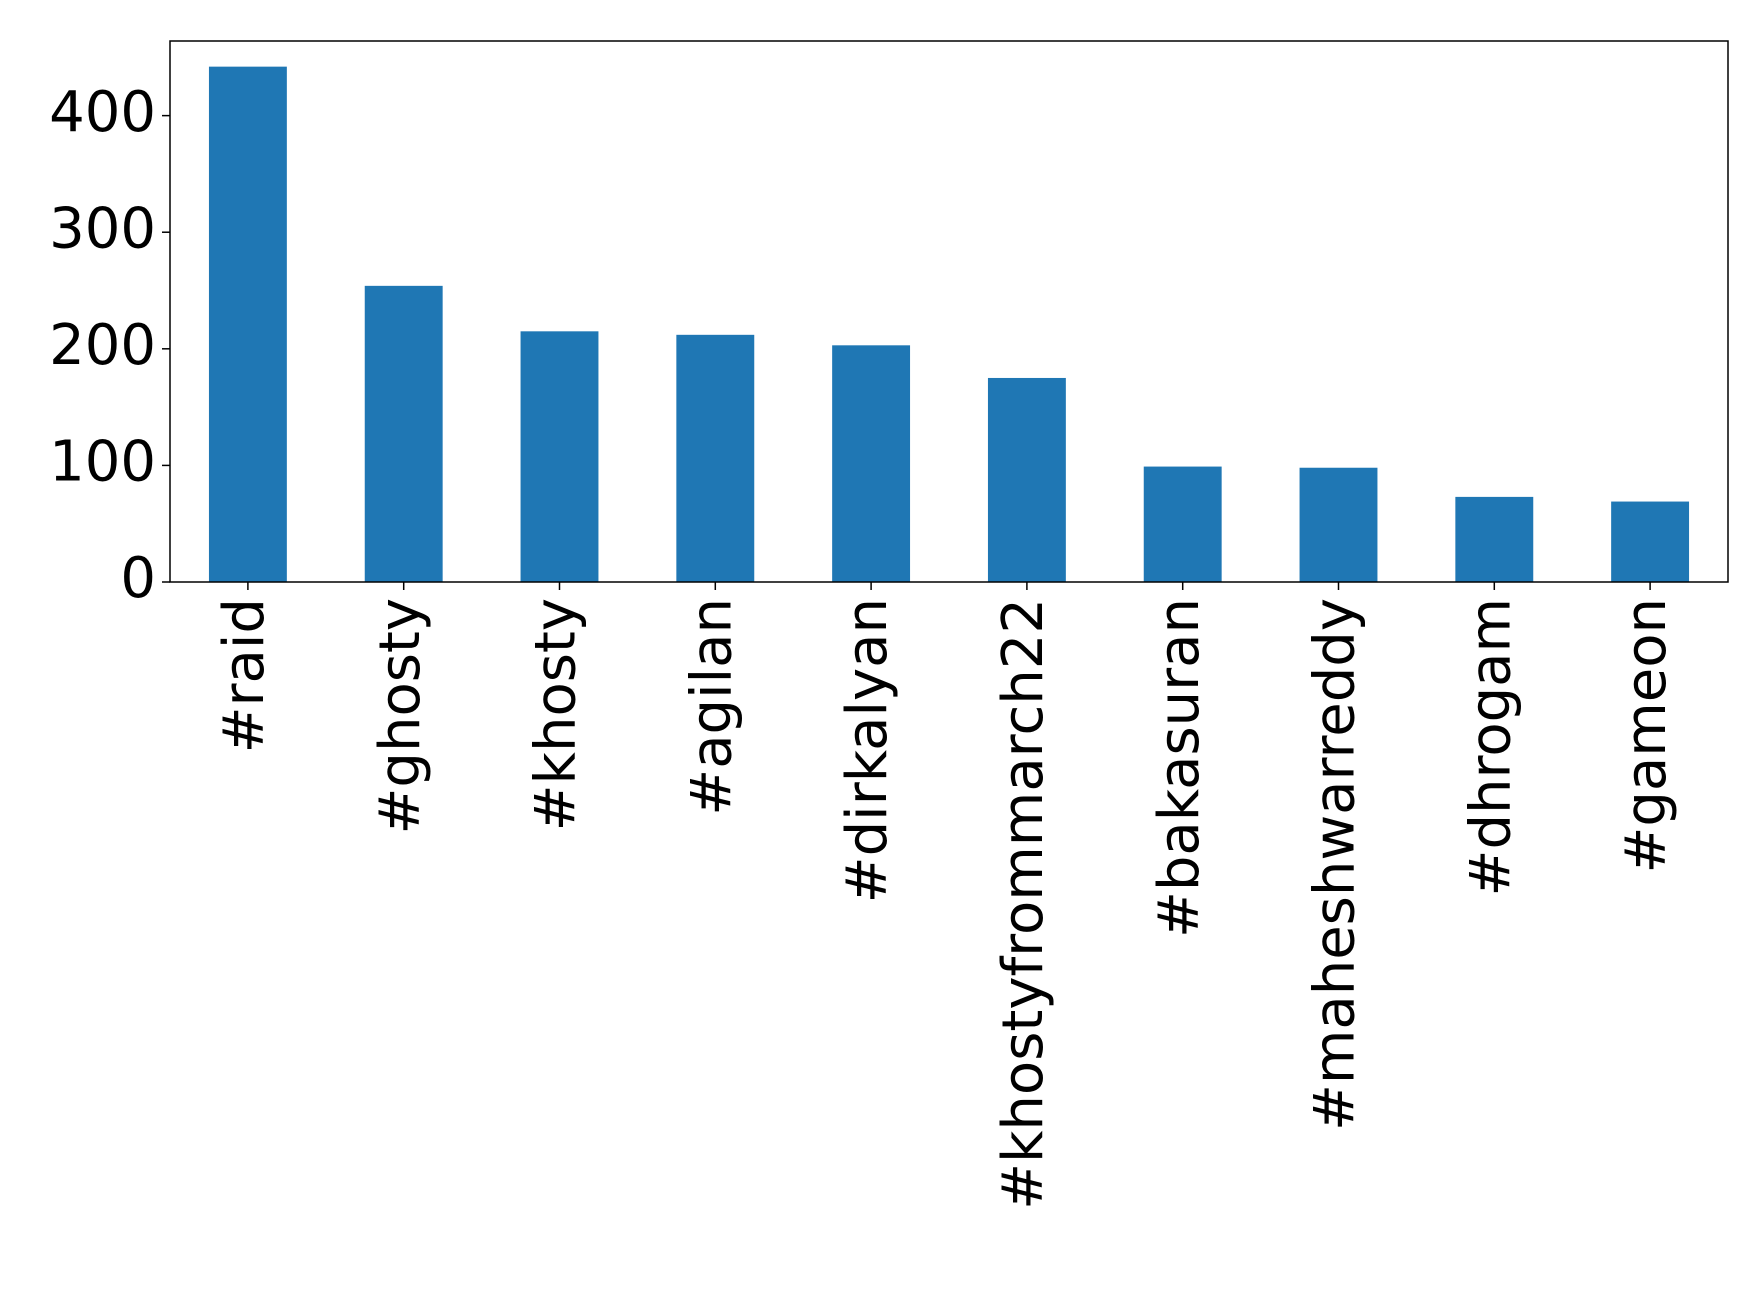 Image resolution: width=1759 pixels, height=1311 pixels. What do you see at coordinates (1023, 904) in the screenshot?
I see `x-tick-label: #khostyfrommarch22` at bounding box center [1023, 904].